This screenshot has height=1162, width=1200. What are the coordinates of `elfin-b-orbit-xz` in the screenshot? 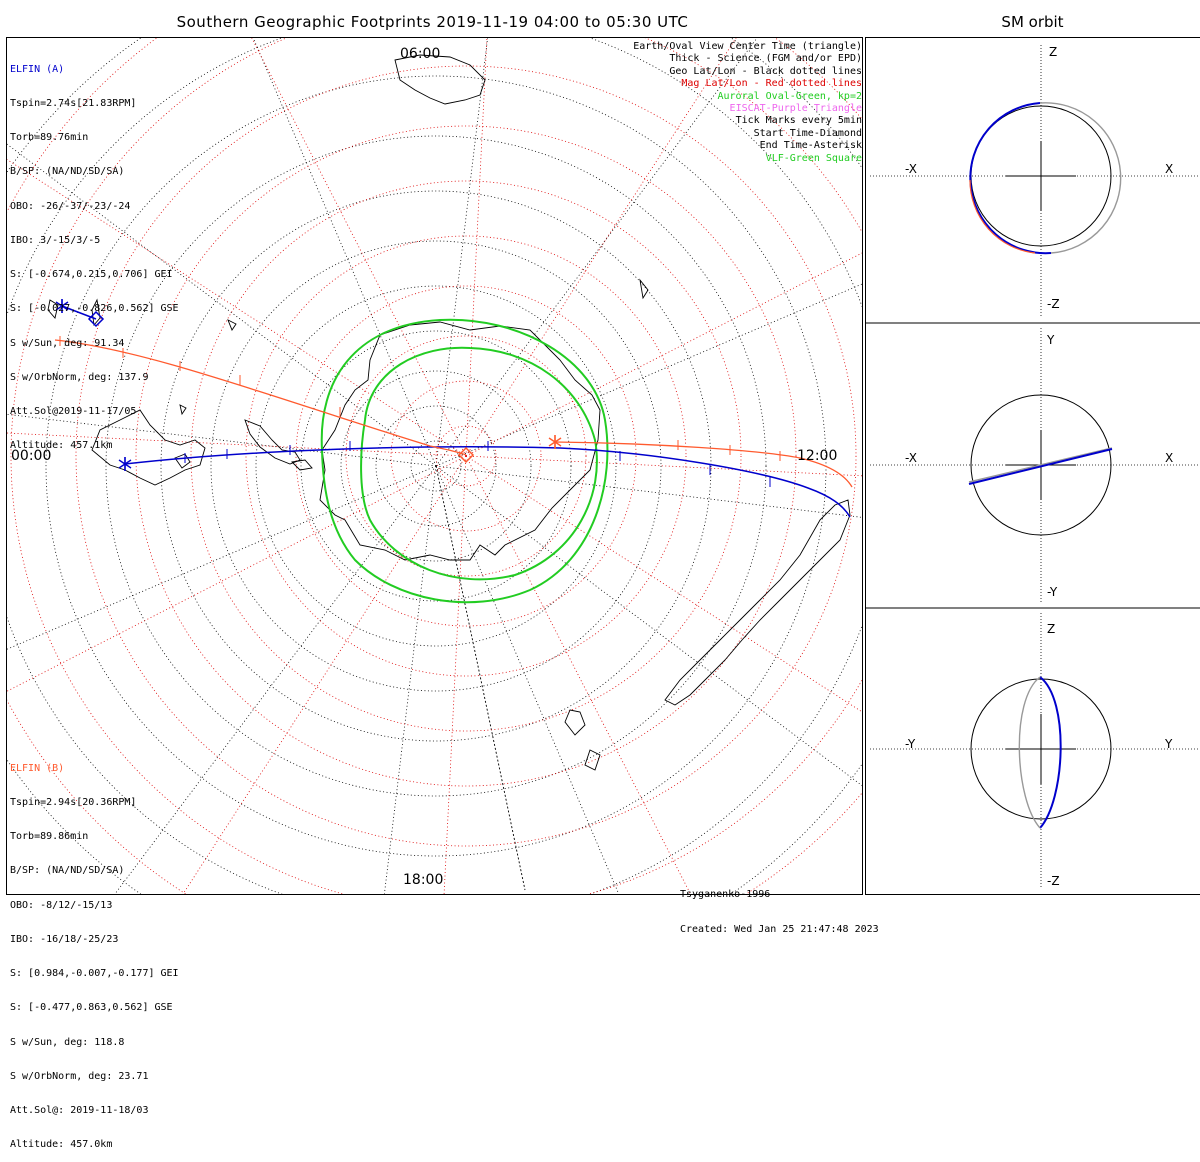 It's located at (1080, 178).